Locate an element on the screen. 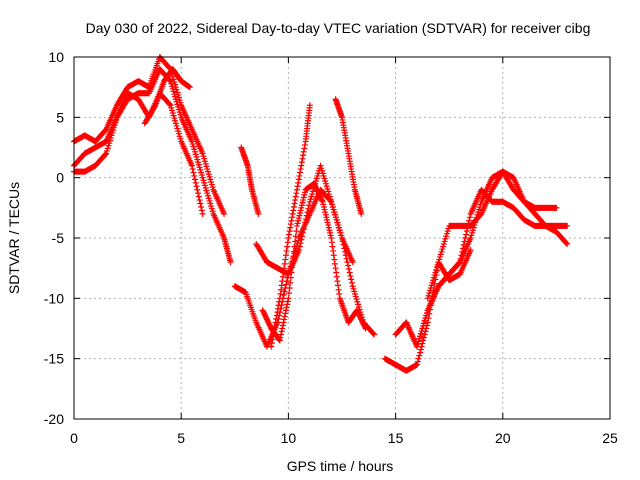 The width and height of the screenshot is (640, 480). y-tick-label: -15 is located at coordinates (54, 359).